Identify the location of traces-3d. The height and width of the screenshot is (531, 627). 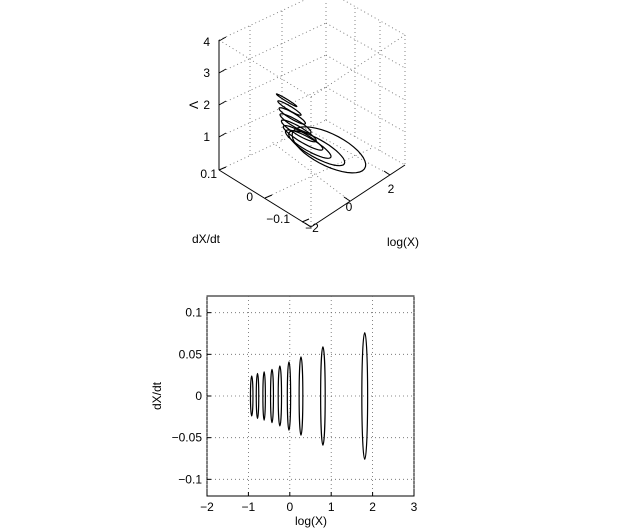
(321, 133).